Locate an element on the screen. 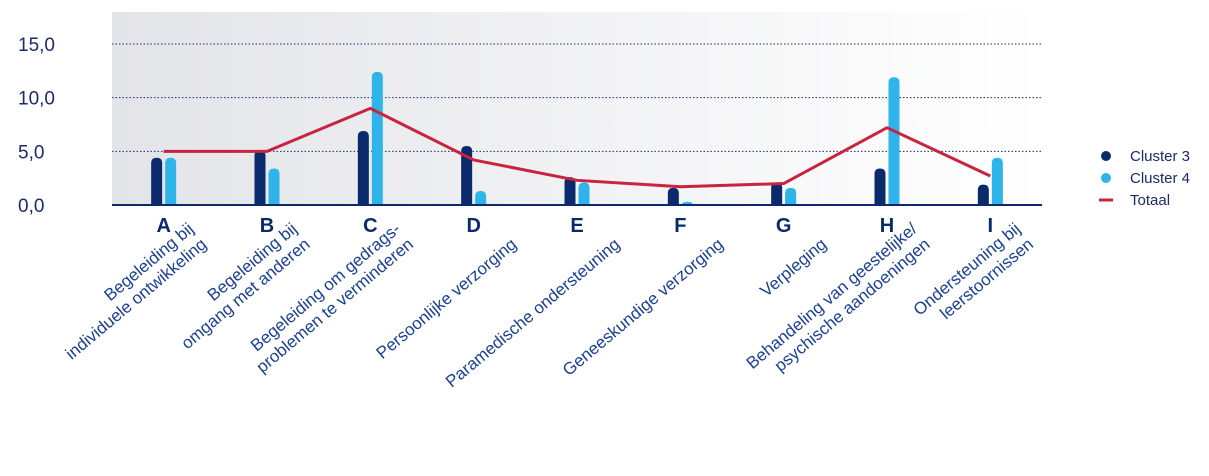 The height and width of the screenshot is (476, 1209). line-series-totaal is located at coordinates (577, 147).